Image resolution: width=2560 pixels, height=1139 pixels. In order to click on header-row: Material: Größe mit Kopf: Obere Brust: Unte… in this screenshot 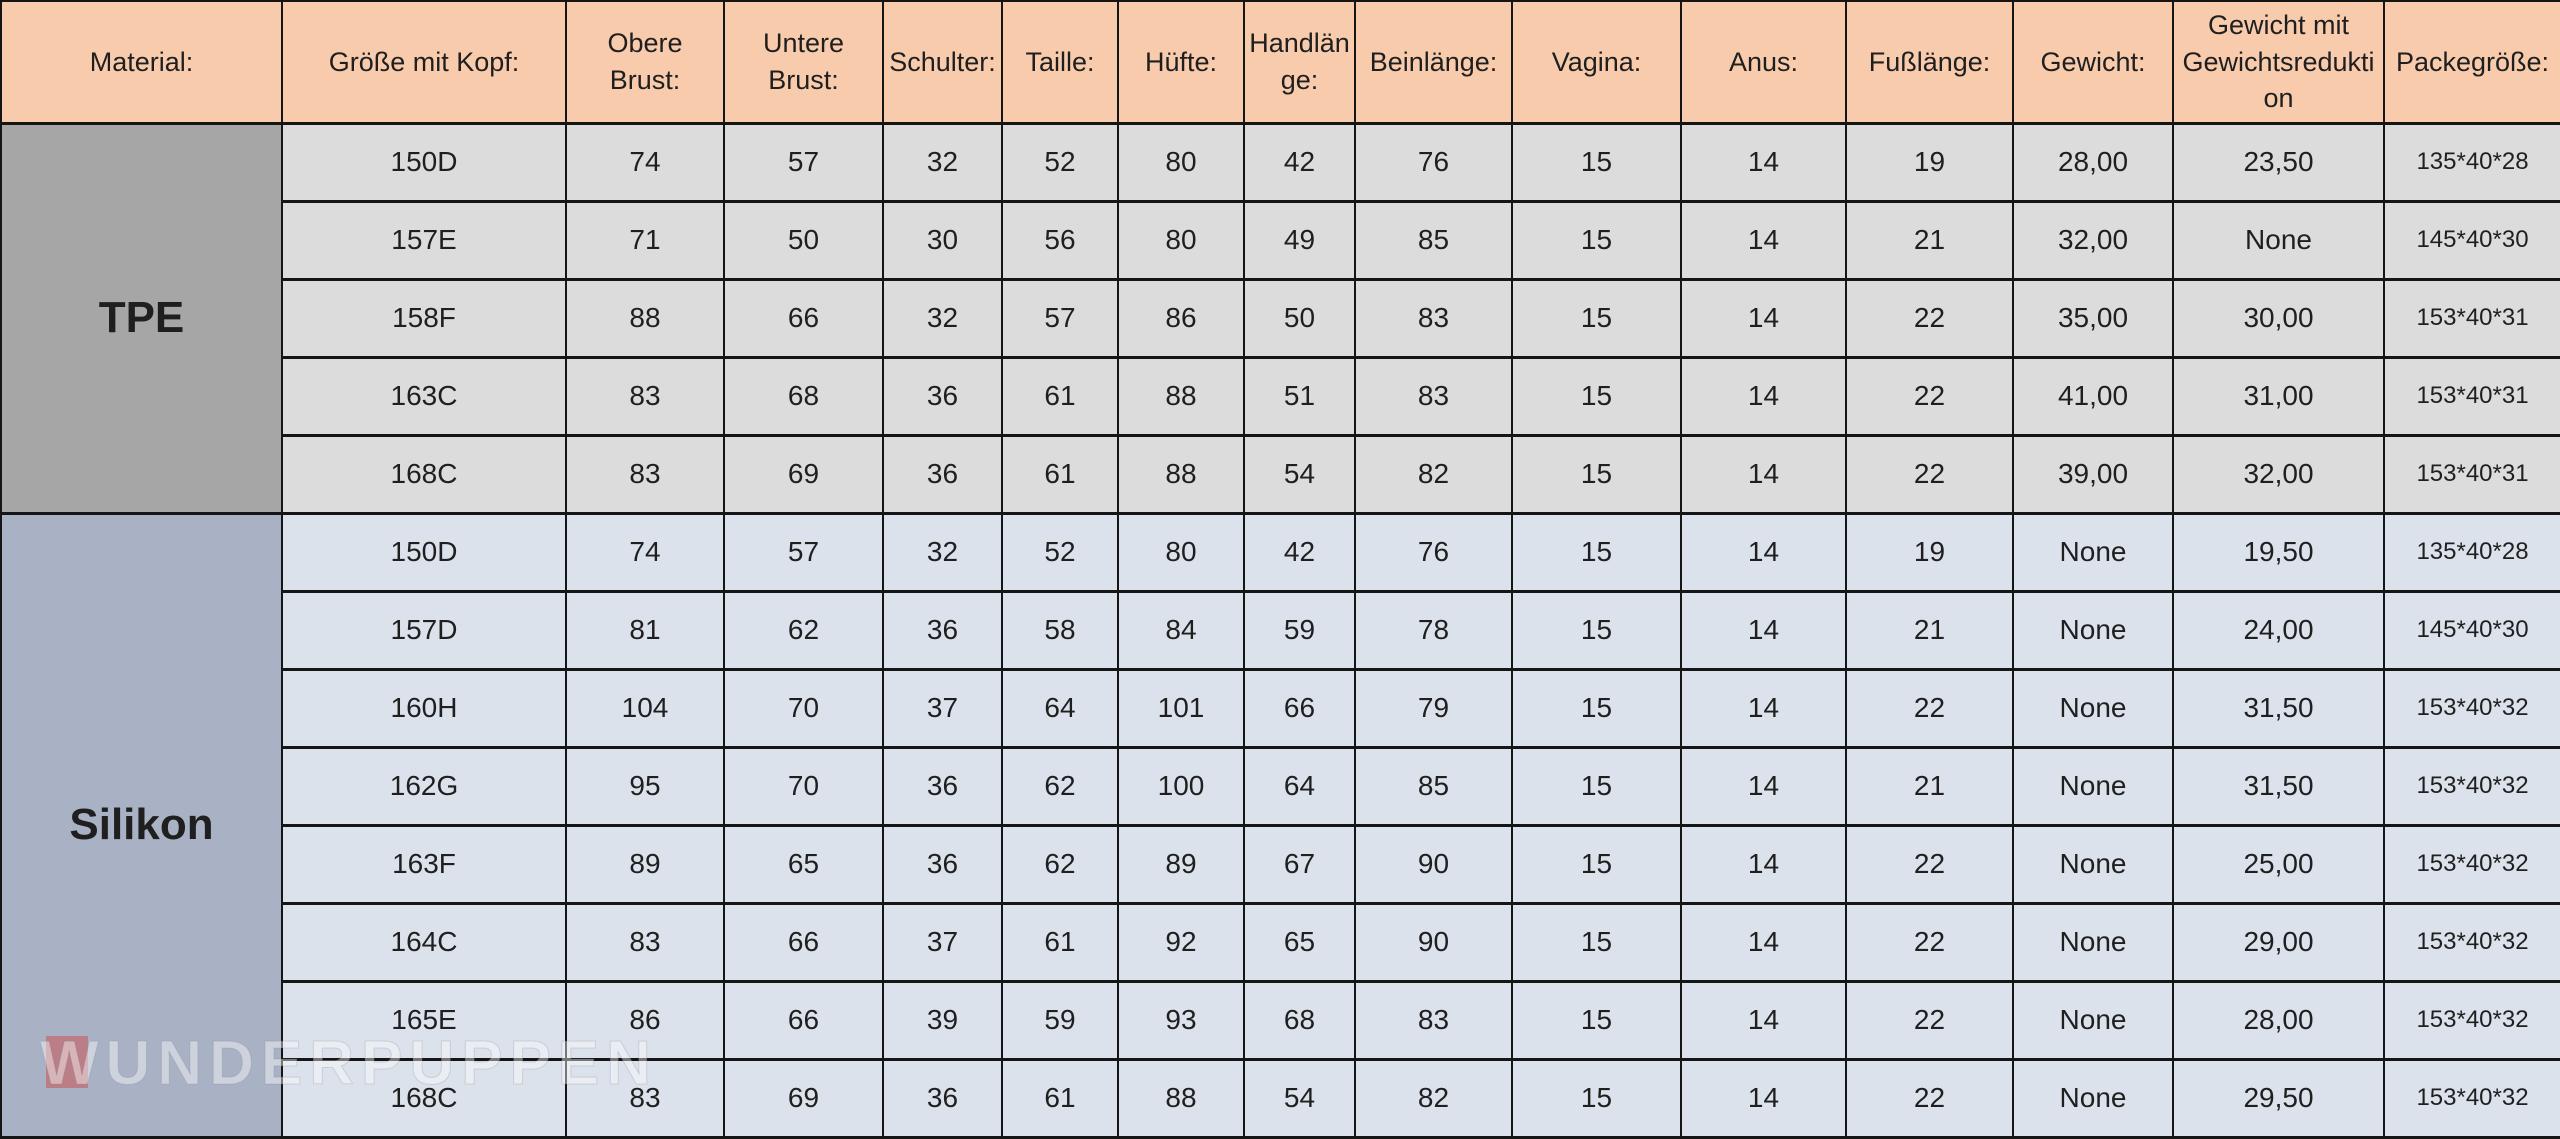, I will do `click(1280, 62)`.